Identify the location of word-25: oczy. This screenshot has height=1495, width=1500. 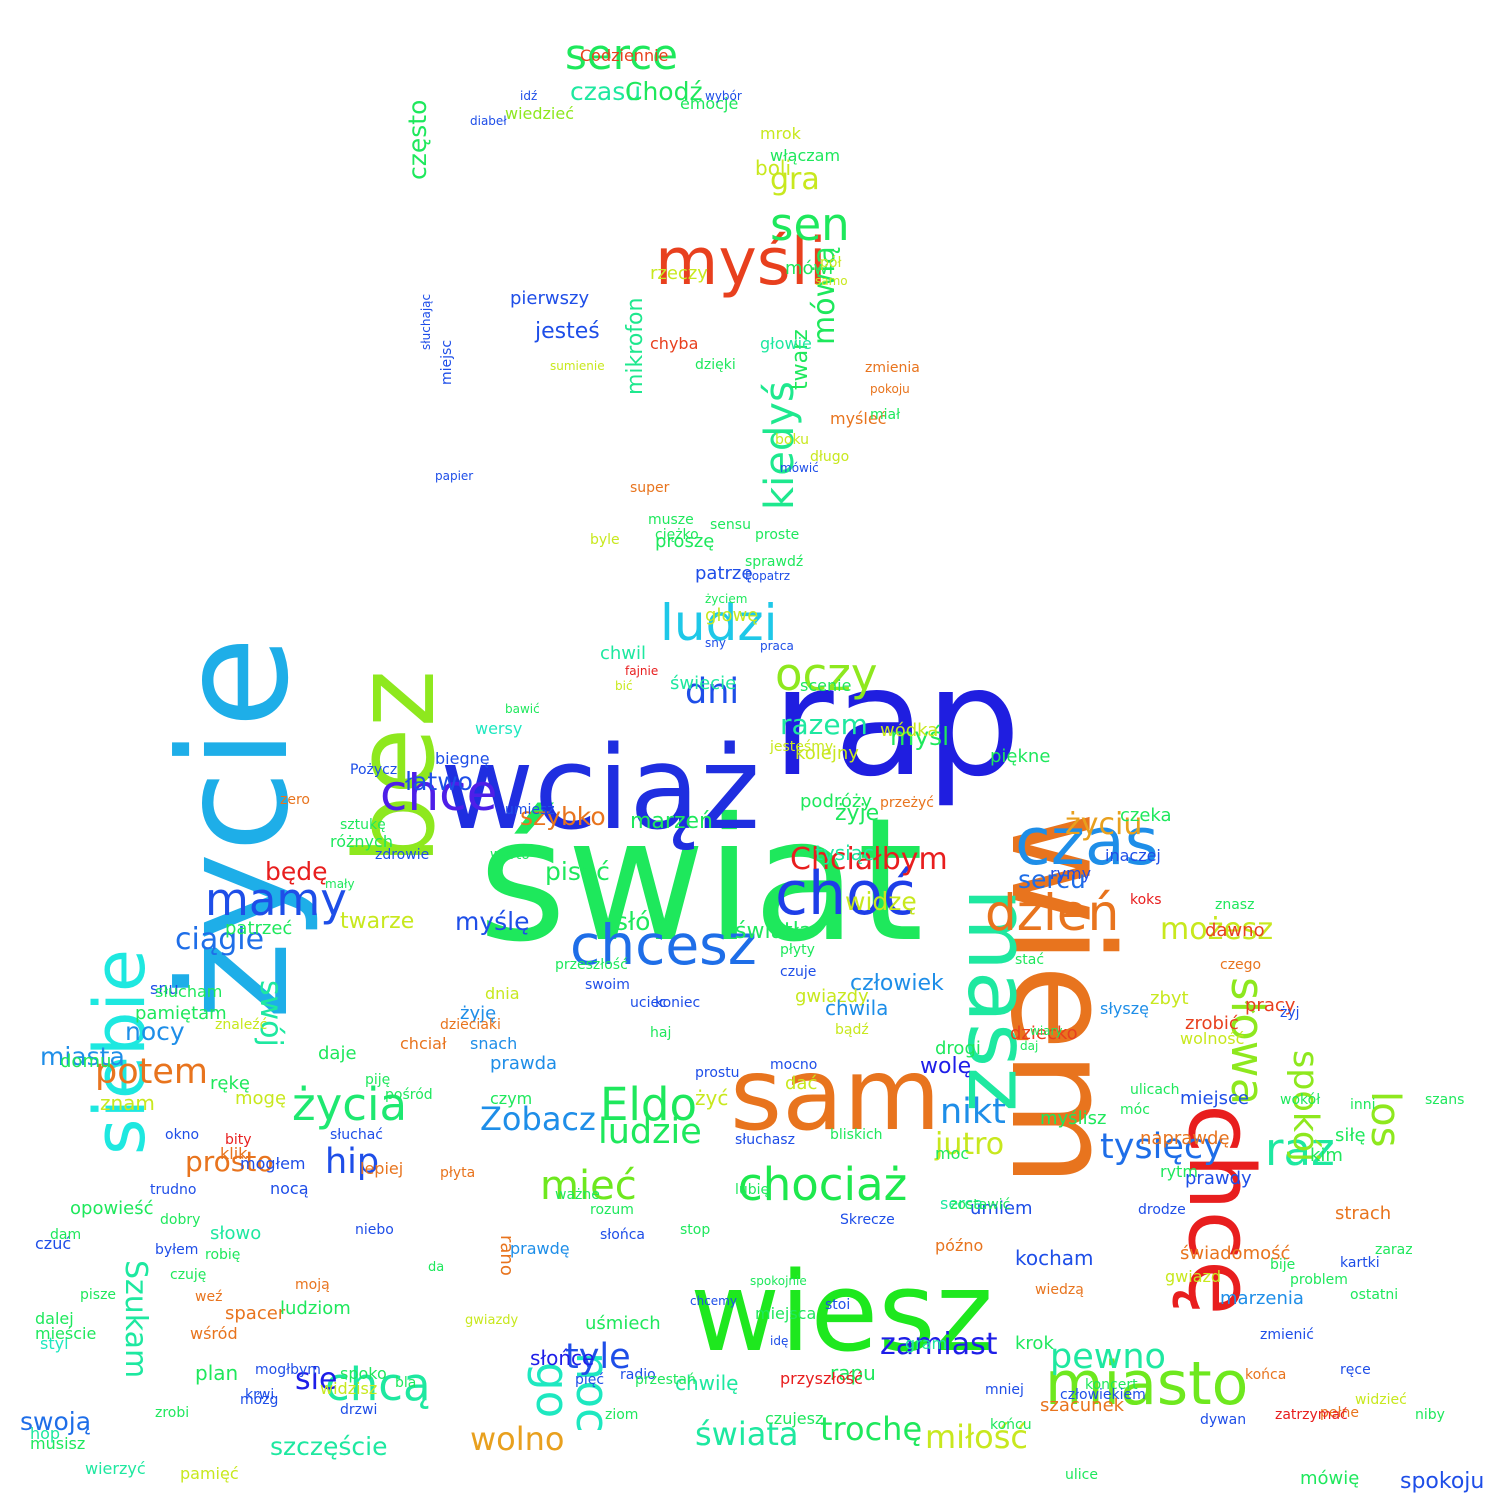
(826, 674).